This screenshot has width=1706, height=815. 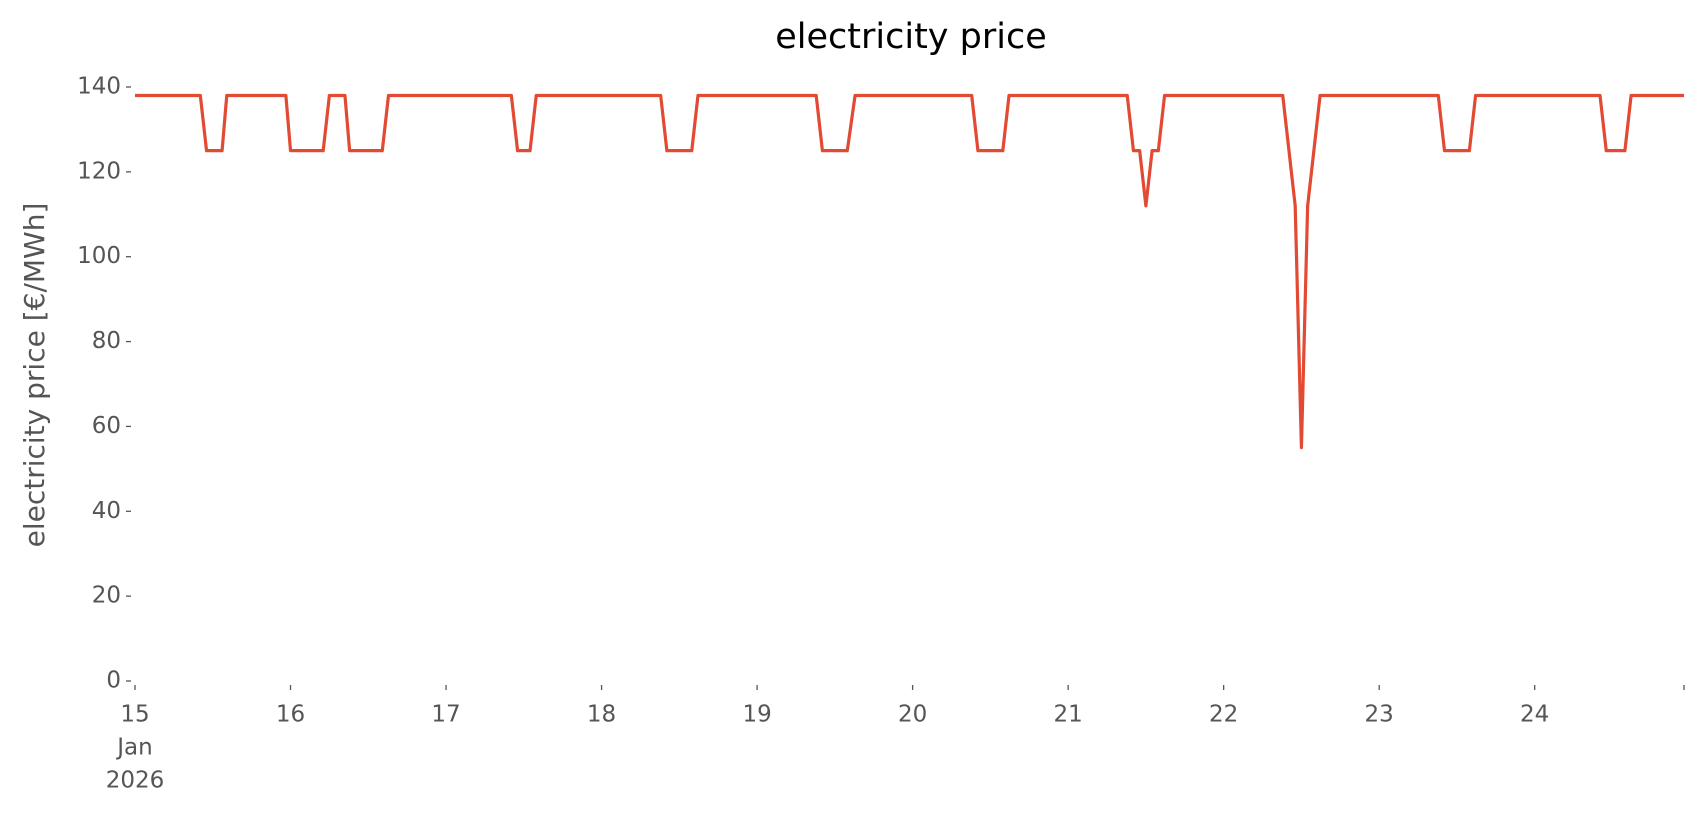 What do you see at coordinates (445, 715) in the screenshot?
I see `x-tick-label: 17` at bounding box center [445, 715].